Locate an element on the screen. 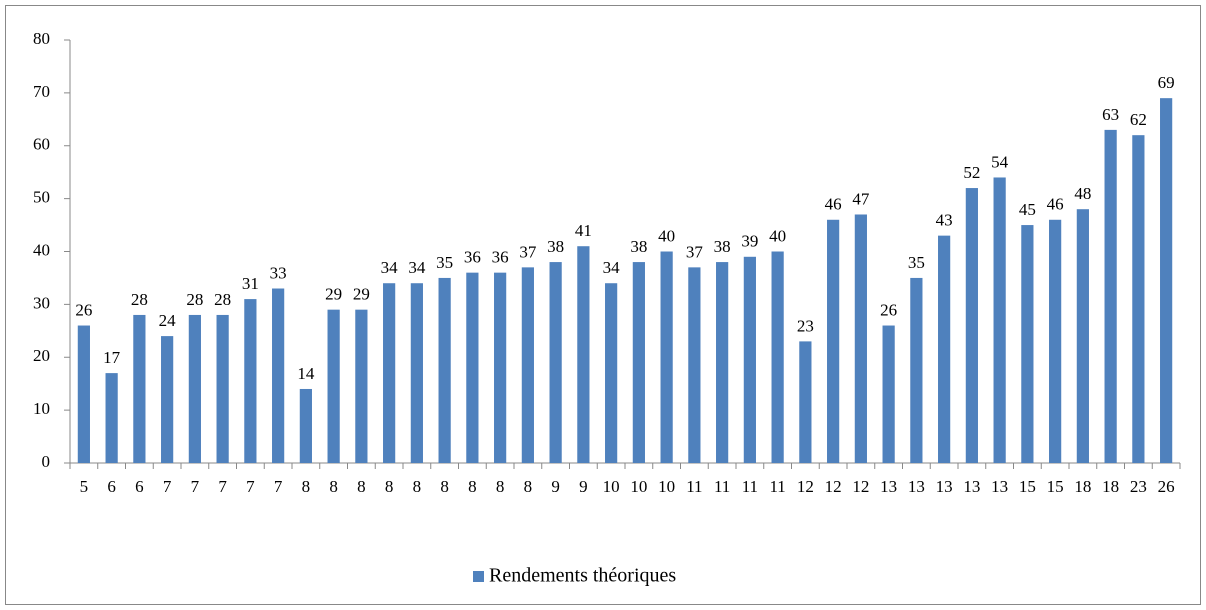  data-label: 17 is located at coordinates (112, 357).